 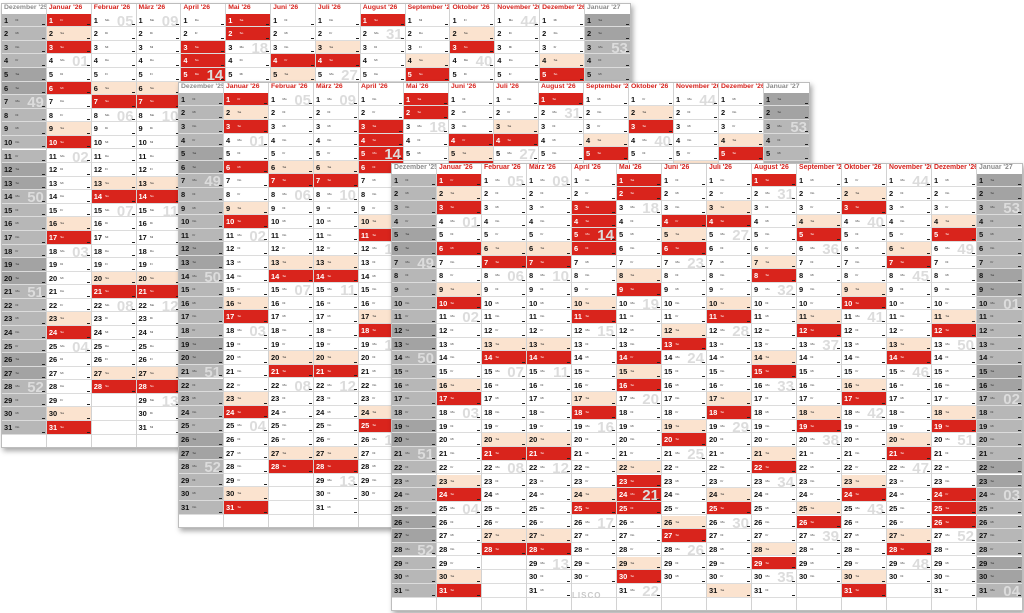 What do you see at coordinates (848, 454) in the screenshot?
I see `day-number: 21` at bounding box center [848, 454].